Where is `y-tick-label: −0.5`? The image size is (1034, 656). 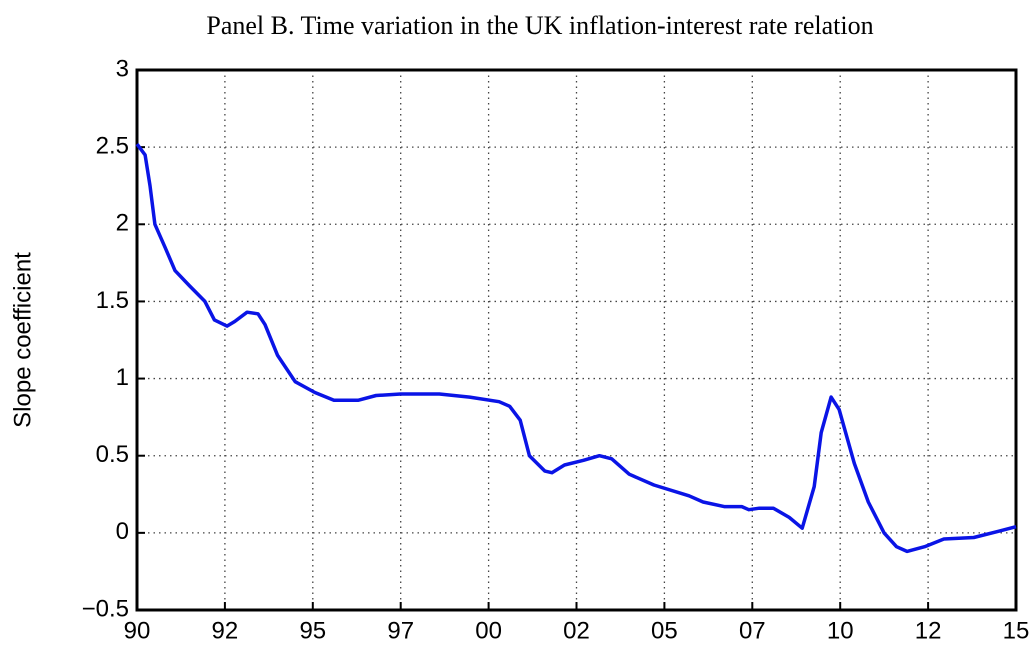 y-tick-label: −0.5 is located at coordinates (105, 608).